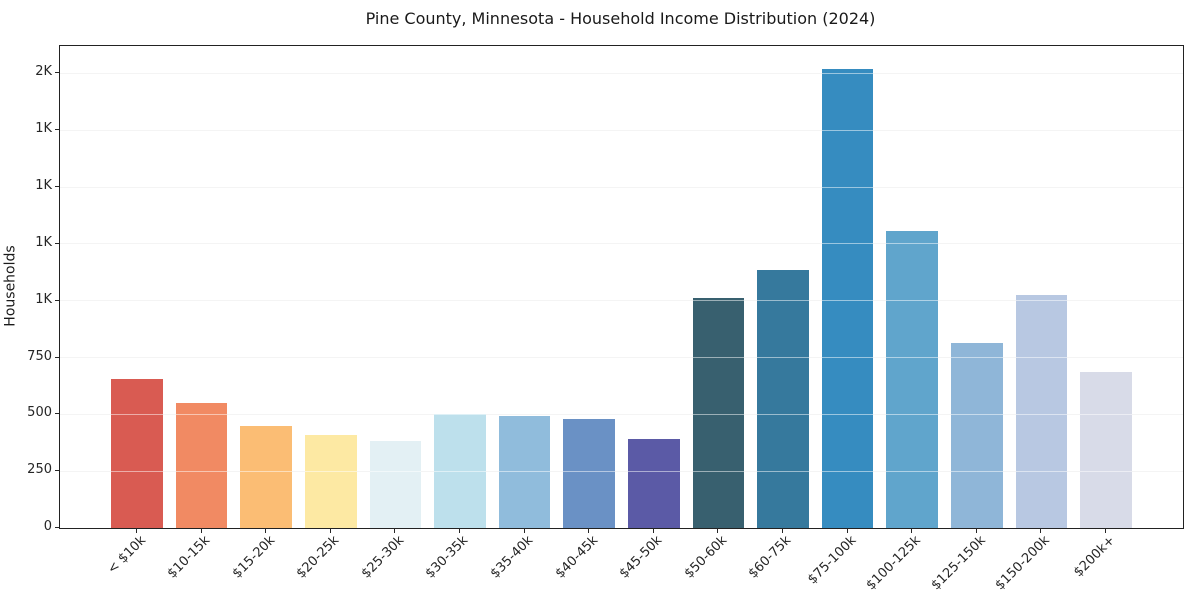 The height and width of the screenshot is (590, 1189). What do you see at coordinates (847, 298) in the screenshot?
I see `bar-75-100k` at bounding box center [847, 298].